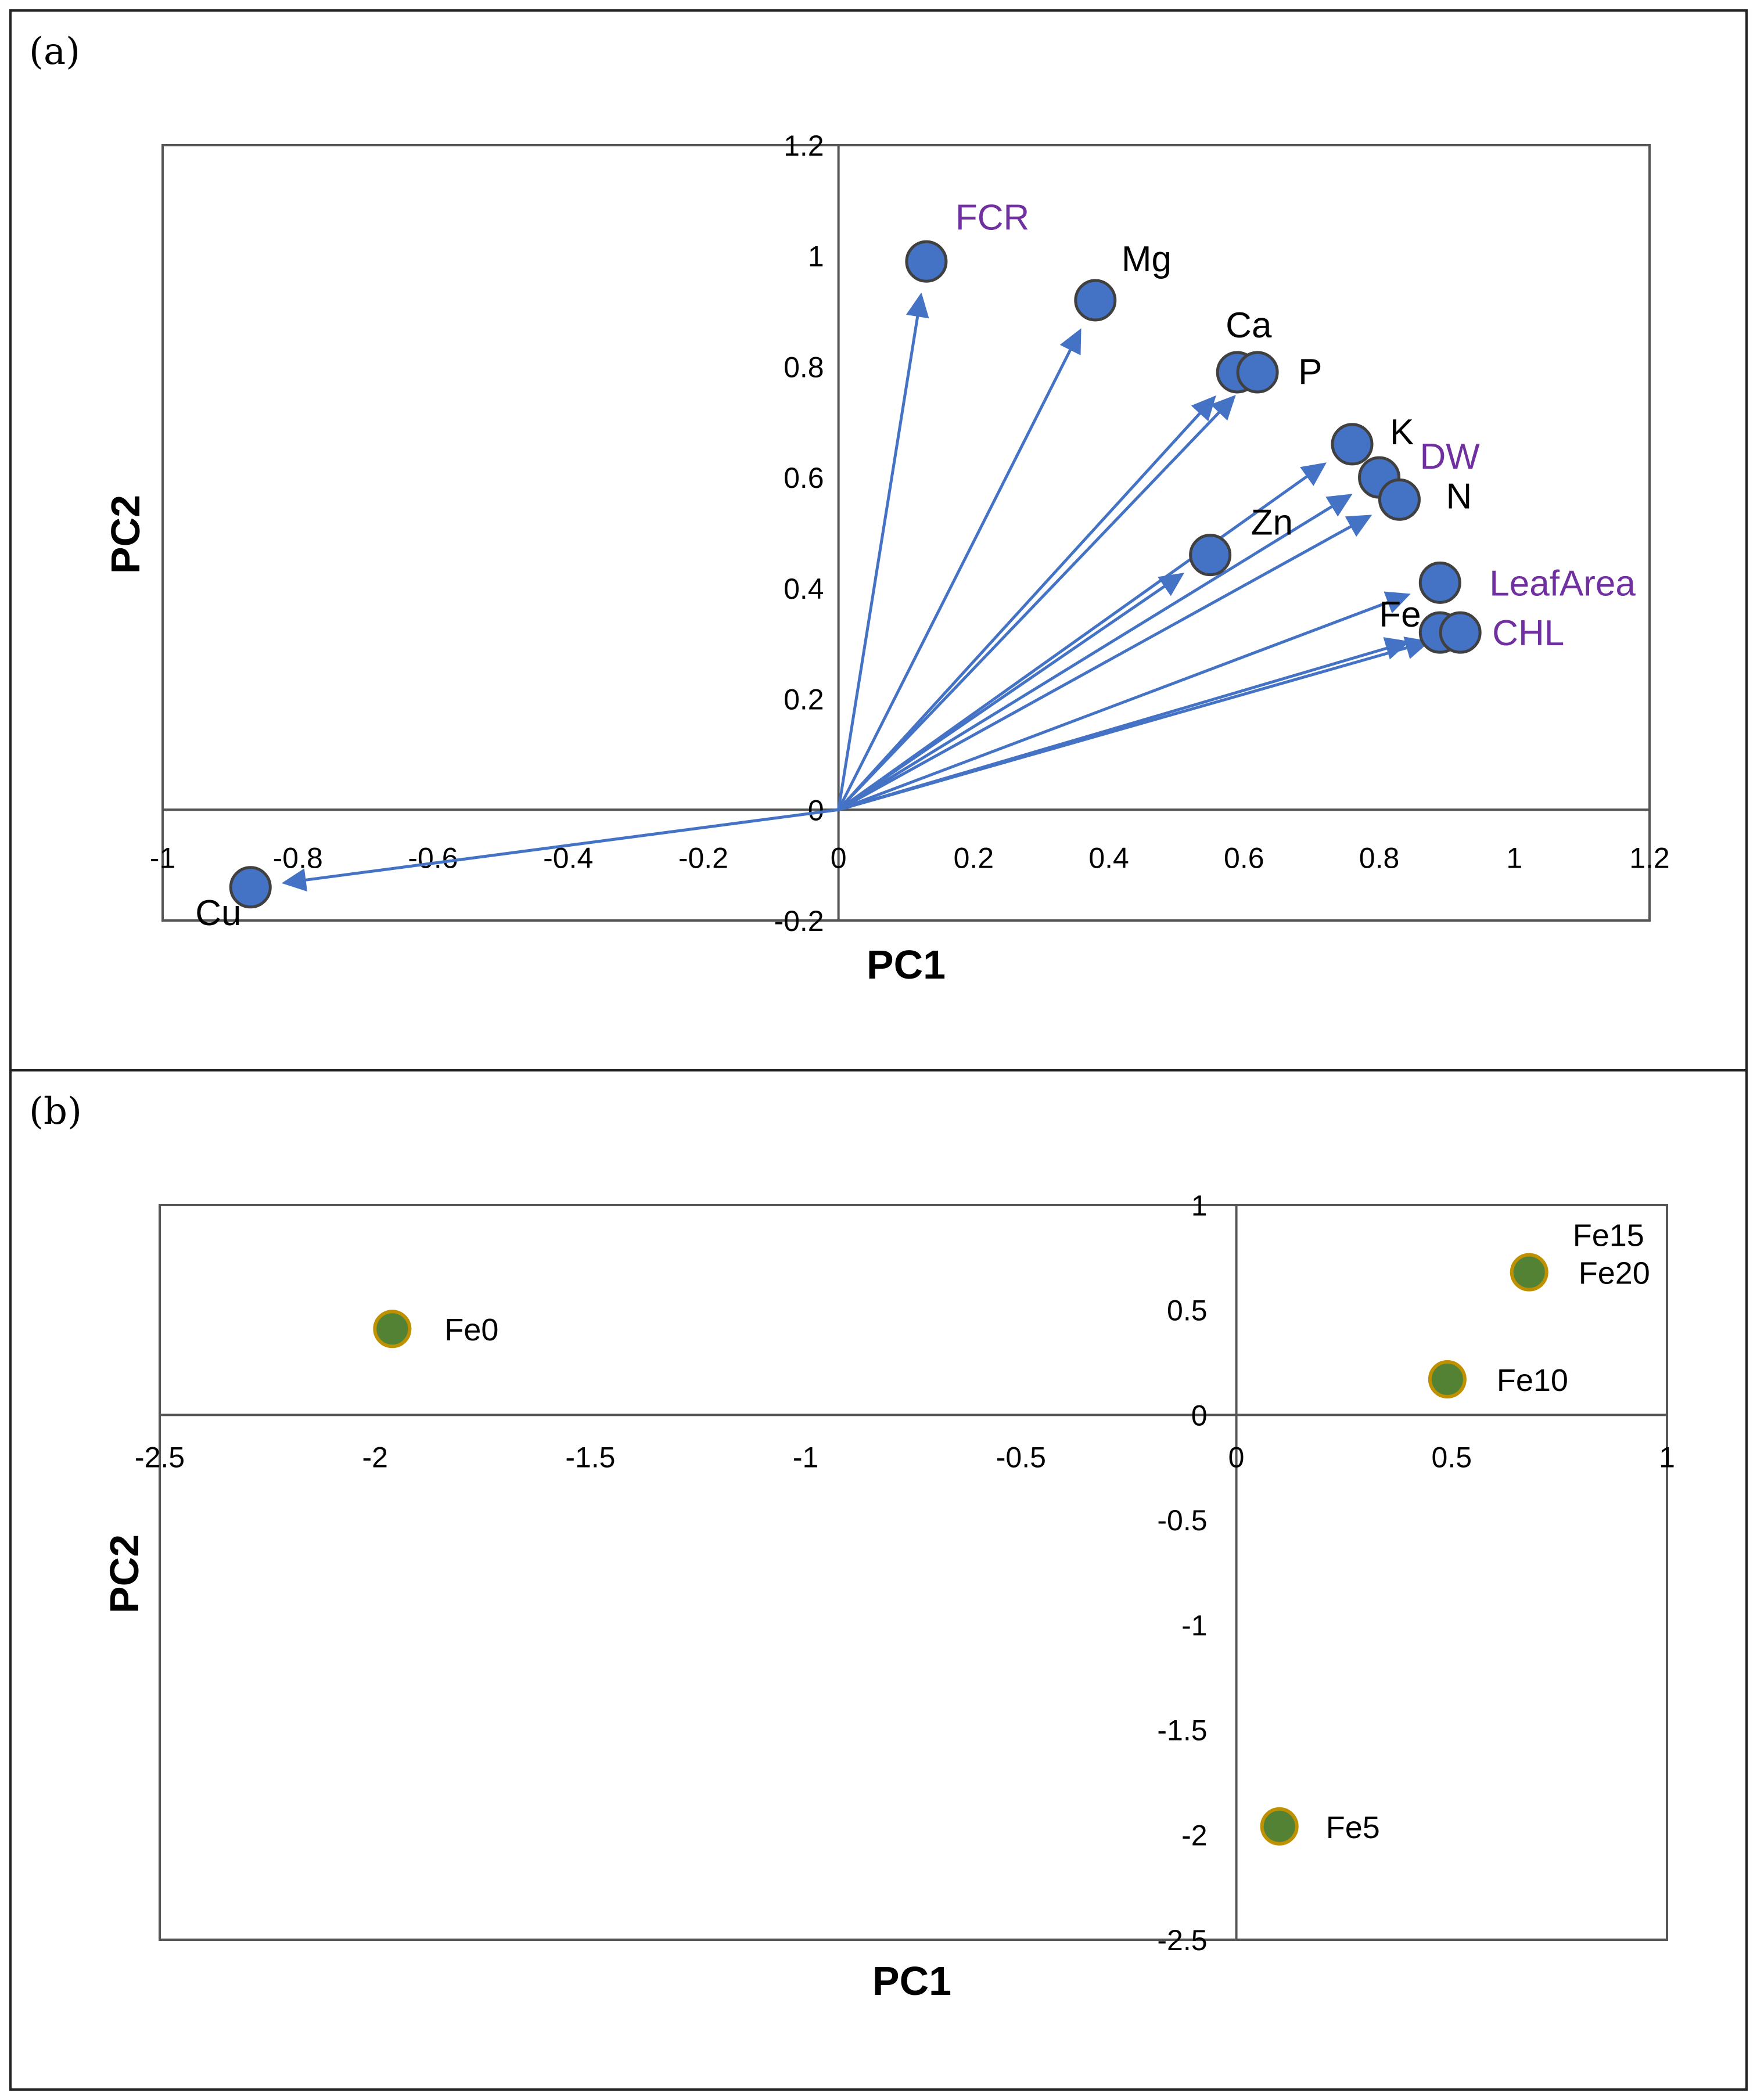 The width and height of the screenshot is (1757, 2100). Describe the element at coordinates (1452, 1457) in the screenshot. I see `x-tick-label: 0.5` at that location.